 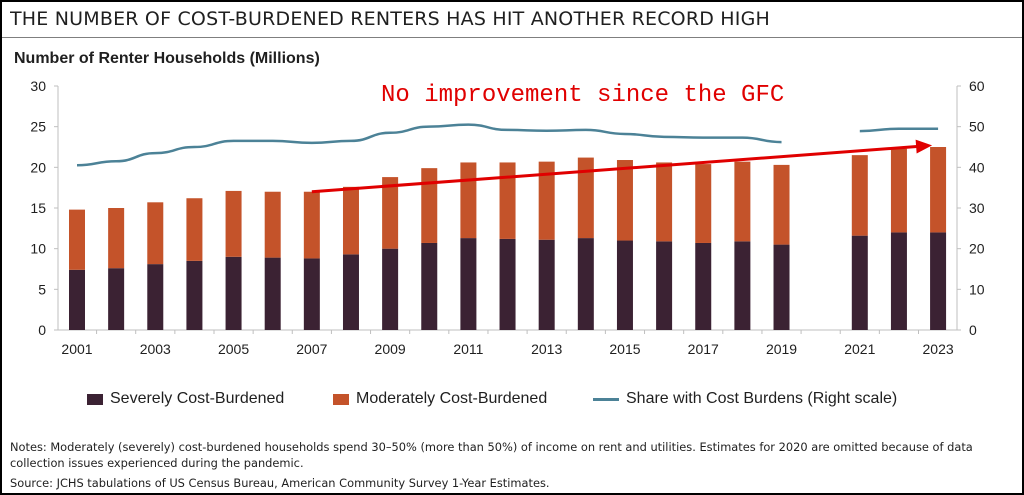 What do you see at coordinates (38, 249) in the screenshot?
I see `y-tick-label: 10` at bounding box center [38, 249].